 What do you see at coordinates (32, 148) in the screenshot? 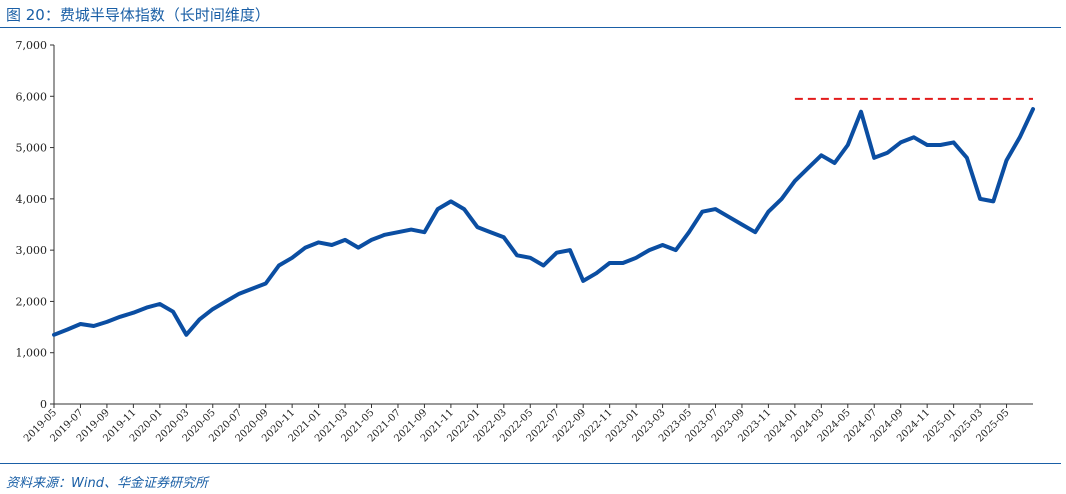
I see `y-tick-label: 5,000` at bounding box center [32, 148].